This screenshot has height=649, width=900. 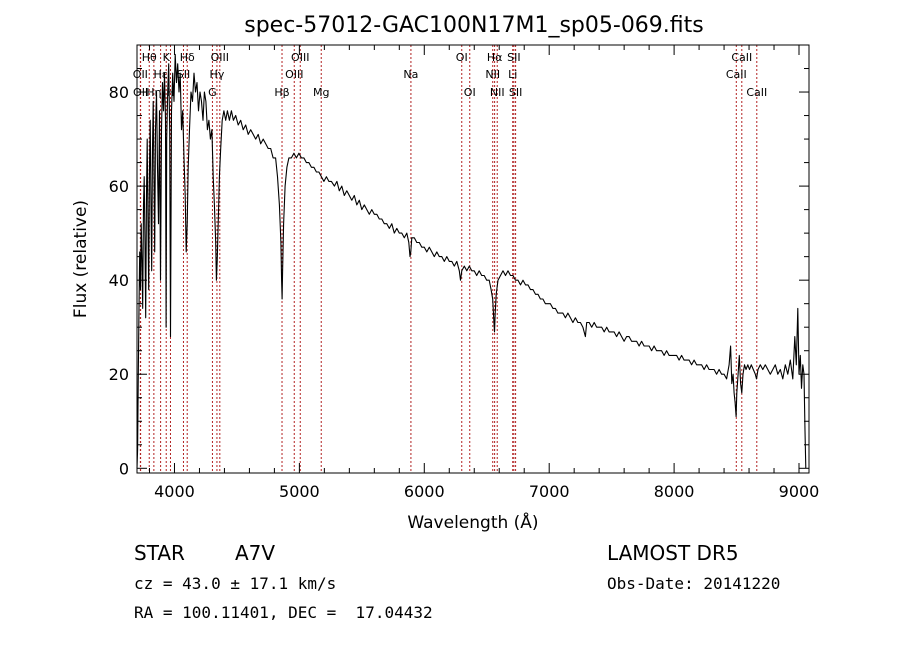 I want to click on coordinates: RA = 100.11401, DEC = 17.04432, so click(x=283, y=612).